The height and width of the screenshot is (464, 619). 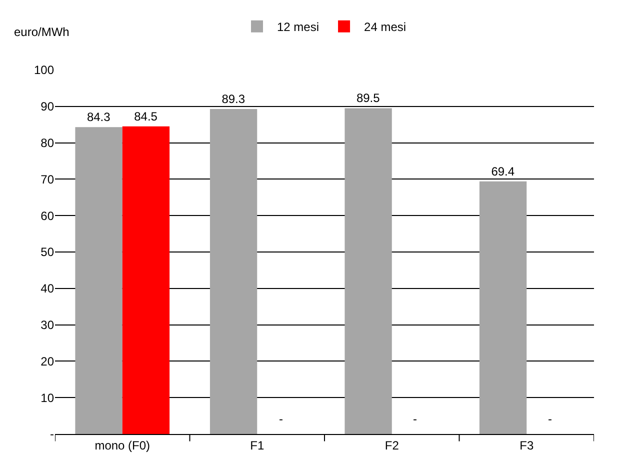 I want to click on y-tick-label: 70, so click(x=47, y=179).